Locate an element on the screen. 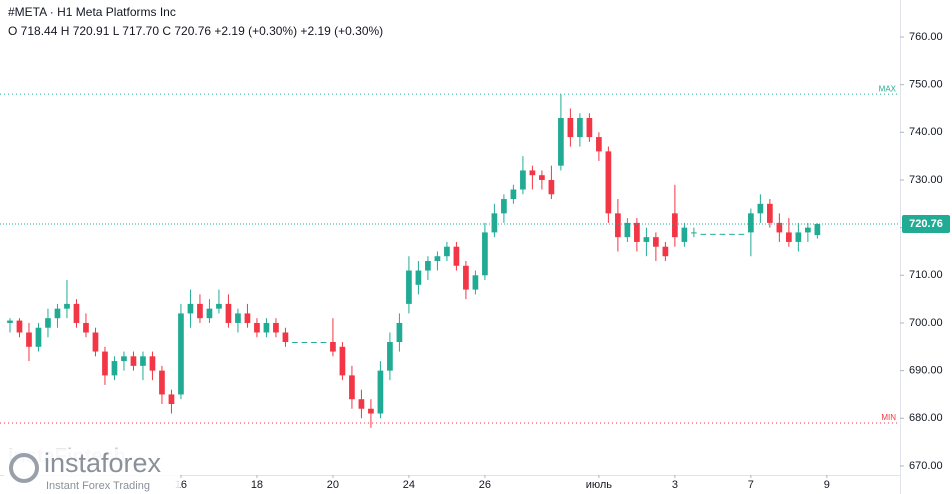  y-tick-label: 710.00 is located at coordinates (926, 275).